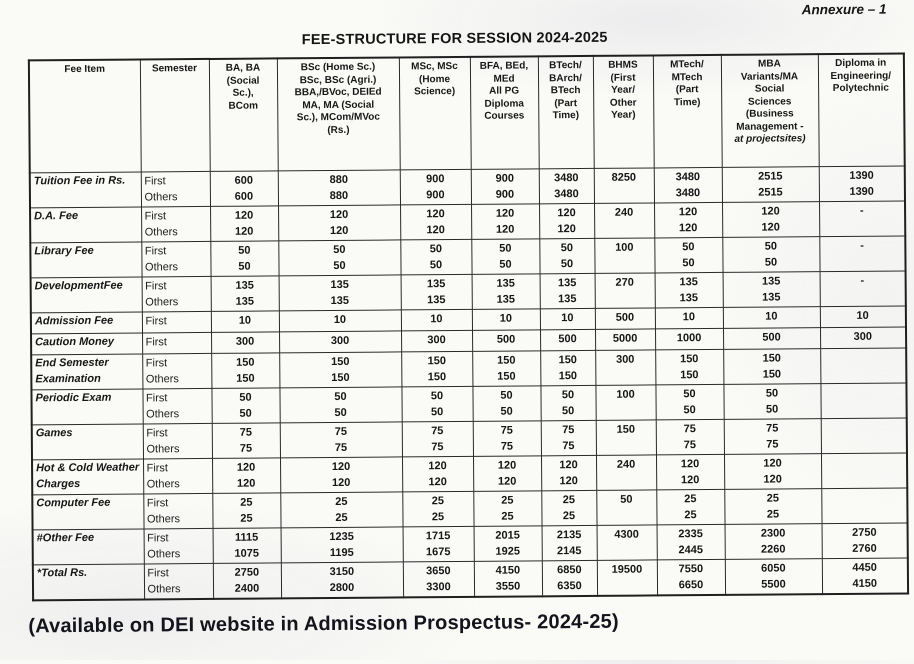 The width and height of the screenshot is (914, 664). I want to click on value-cell: 2750 2760, so click(864, 540).